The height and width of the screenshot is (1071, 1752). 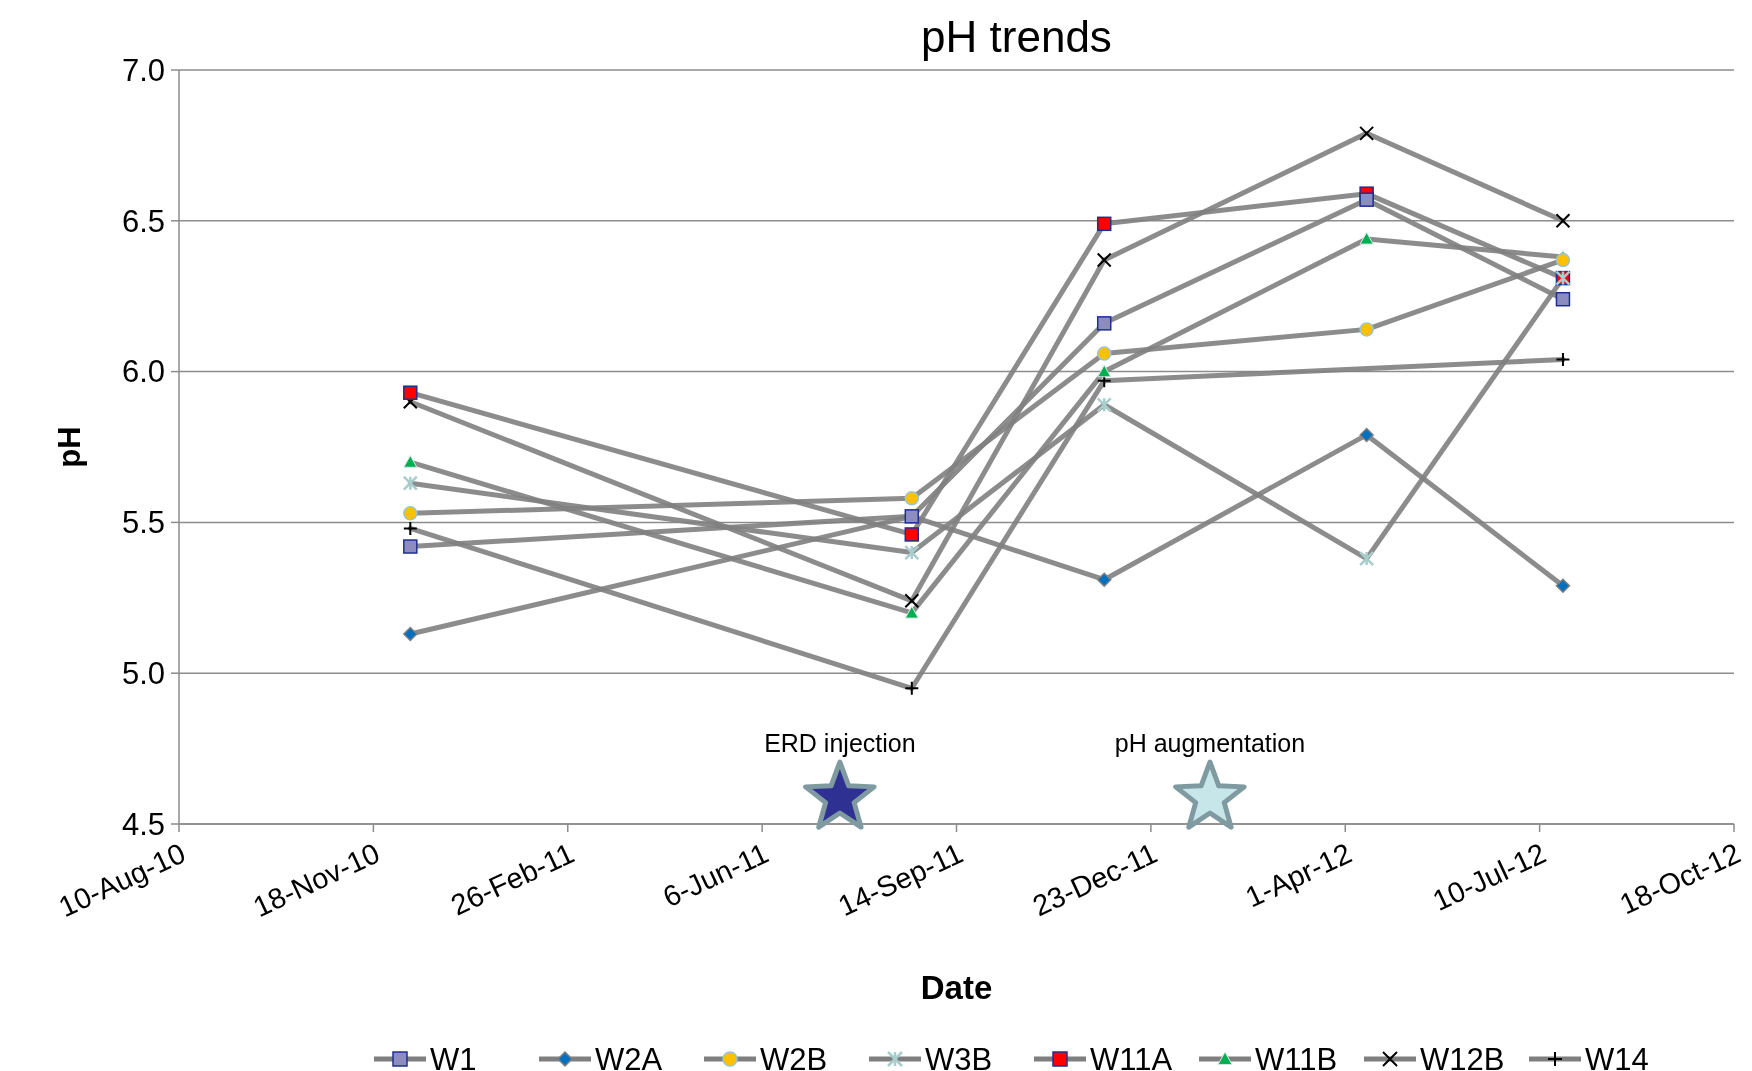 What do you see at coordinates (794, 1056) in the screenshot?
I see `legend-label: W2B` at bounding box center [794, 1056].